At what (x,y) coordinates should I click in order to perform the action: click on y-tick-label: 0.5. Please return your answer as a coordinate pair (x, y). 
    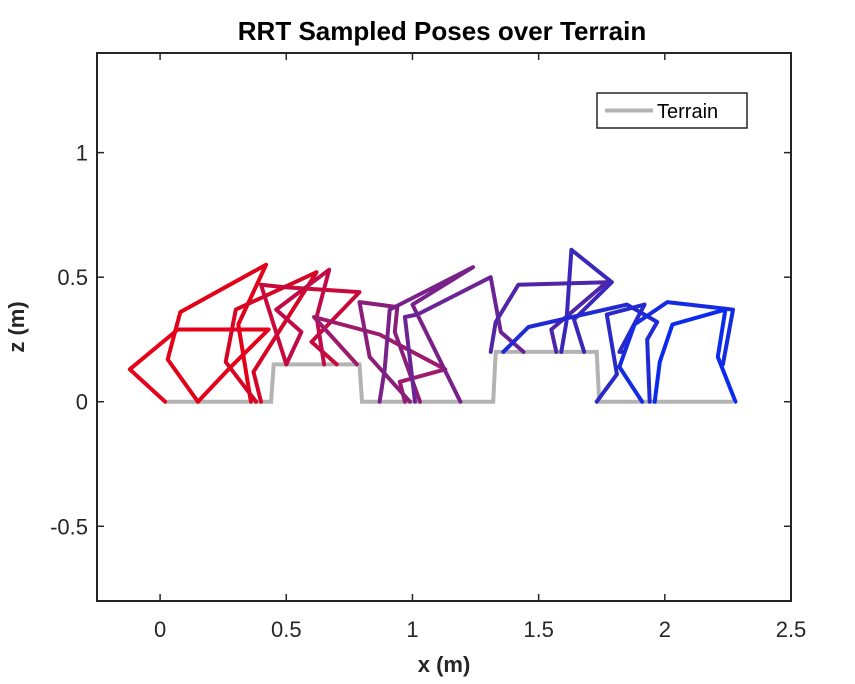
    Looking at the image, I should click on (72, 277).